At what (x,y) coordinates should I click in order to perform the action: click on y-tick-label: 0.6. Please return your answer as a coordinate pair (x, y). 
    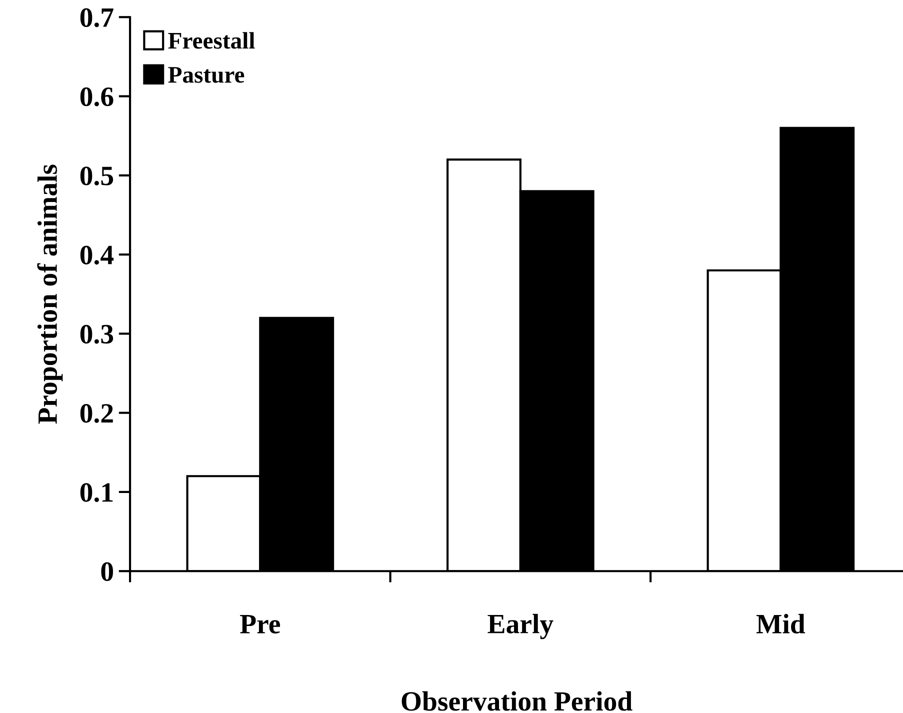
    Looking at the image, I should click on (97, 96).